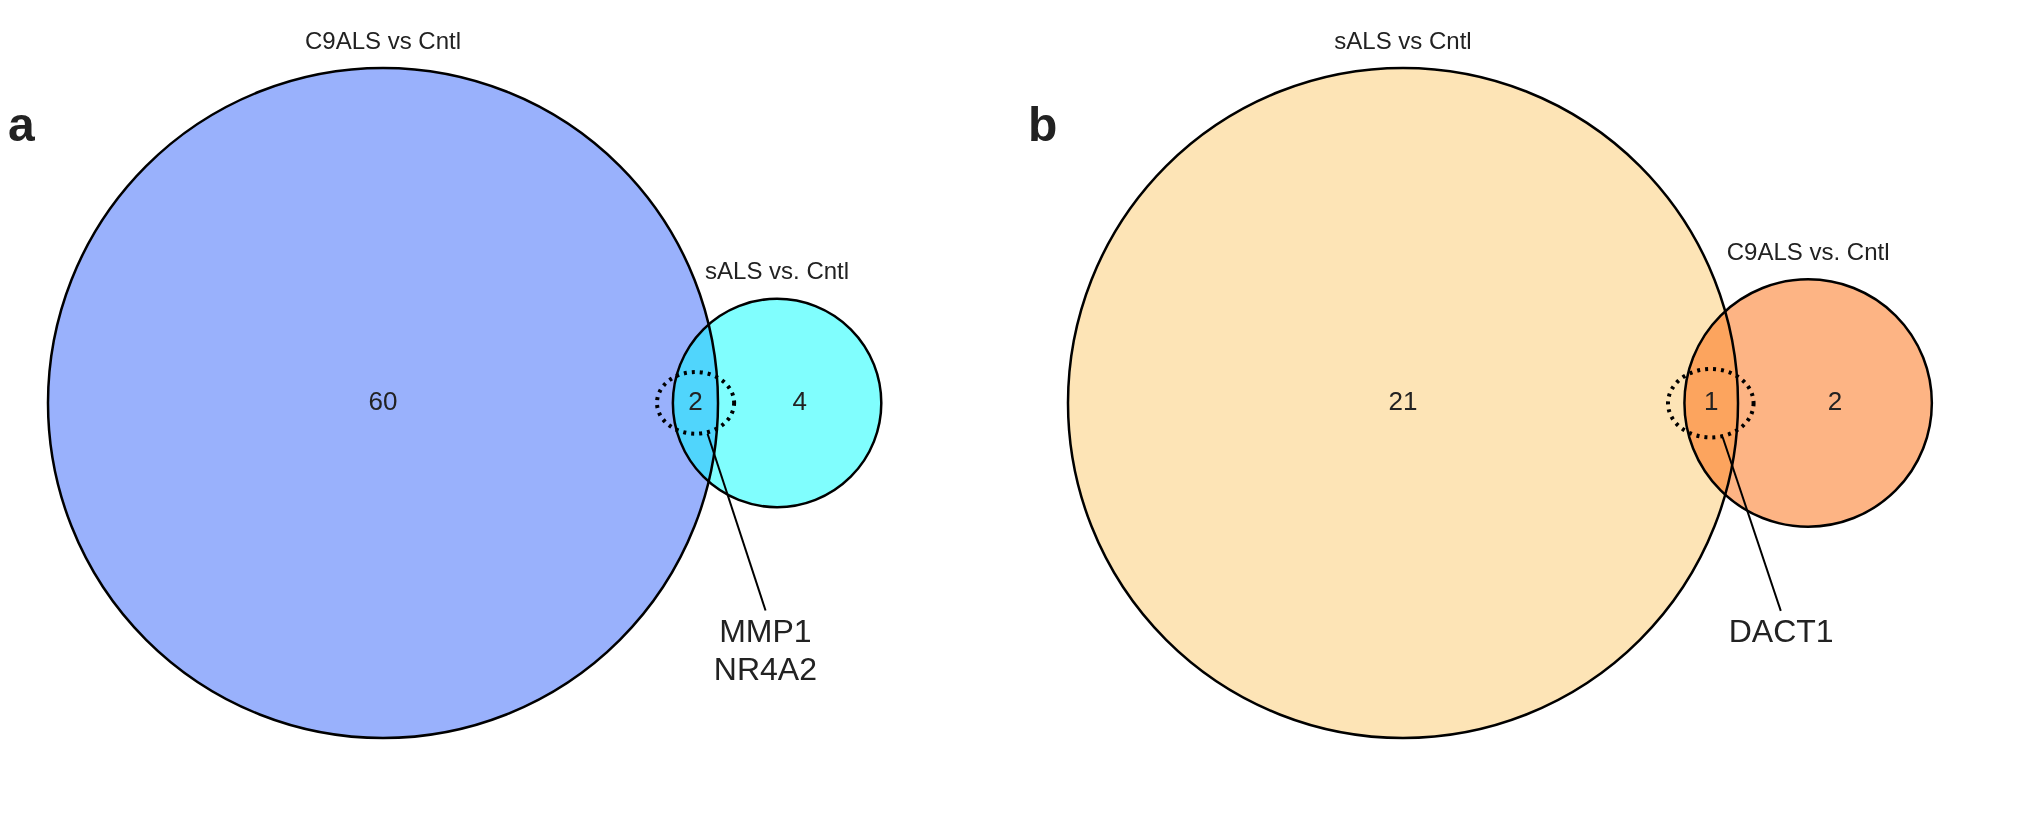 This screenshot has height=813, width=2039. What do you see at coordinates (383, 40) in the screenshot?
I see `category-label: C9ALS vs Cntl` at bounding box center [383, 40].